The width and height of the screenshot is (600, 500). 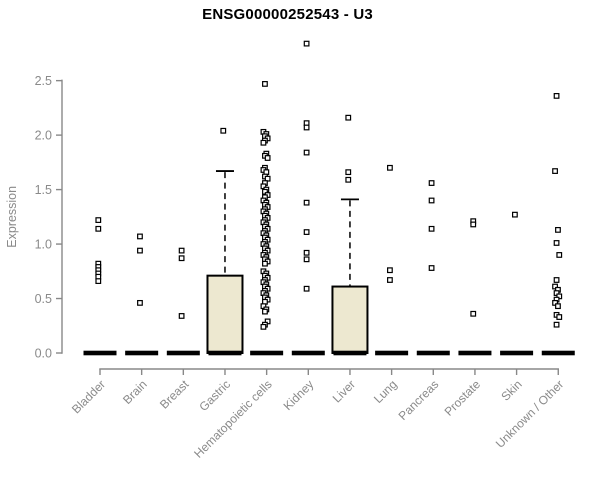 I want to click on category-tick-label: Skin, so click(x=511, y=390).